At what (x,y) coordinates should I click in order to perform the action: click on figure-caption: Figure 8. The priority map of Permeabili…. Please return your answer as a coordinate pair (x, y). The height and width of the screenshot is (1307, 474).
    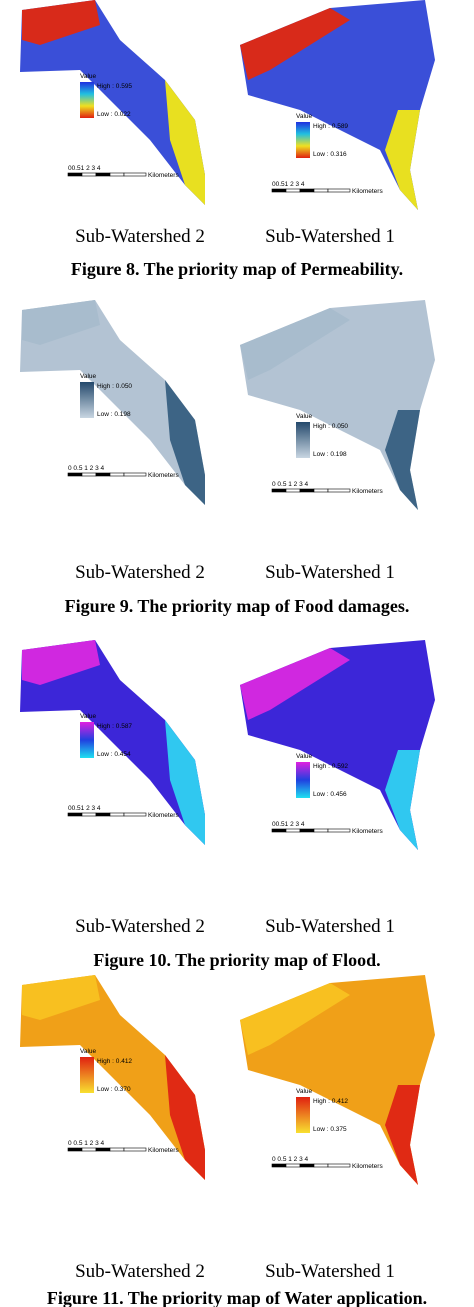
    Looking at the image, I should click on (237, 269).